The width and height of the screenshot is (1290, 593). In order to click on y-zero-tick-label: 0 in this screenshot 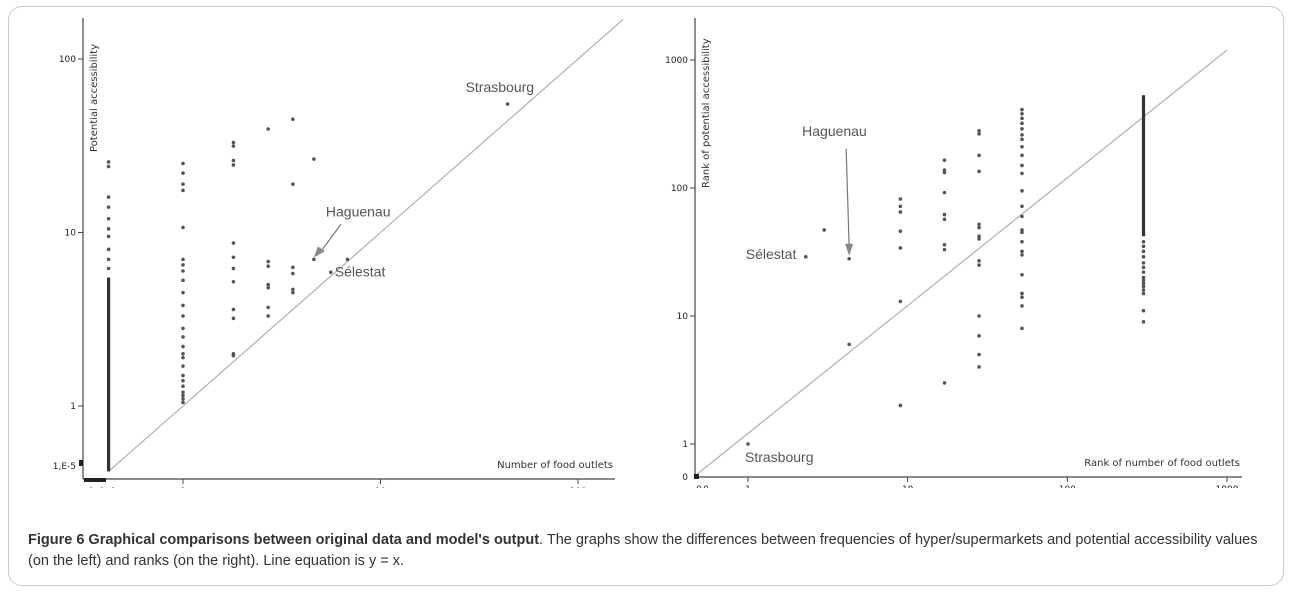, I will do `click(685, 478)`.